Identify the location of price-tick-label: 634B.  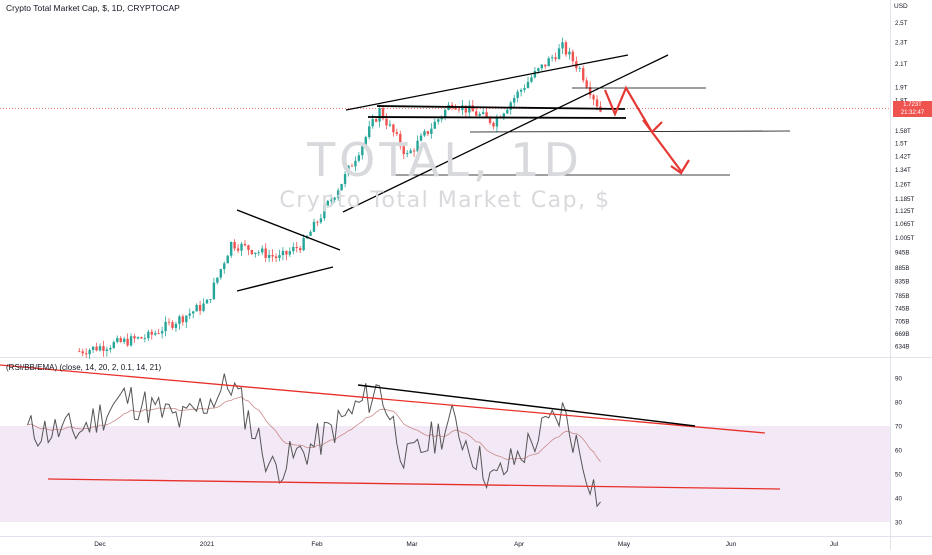
(902, 347).